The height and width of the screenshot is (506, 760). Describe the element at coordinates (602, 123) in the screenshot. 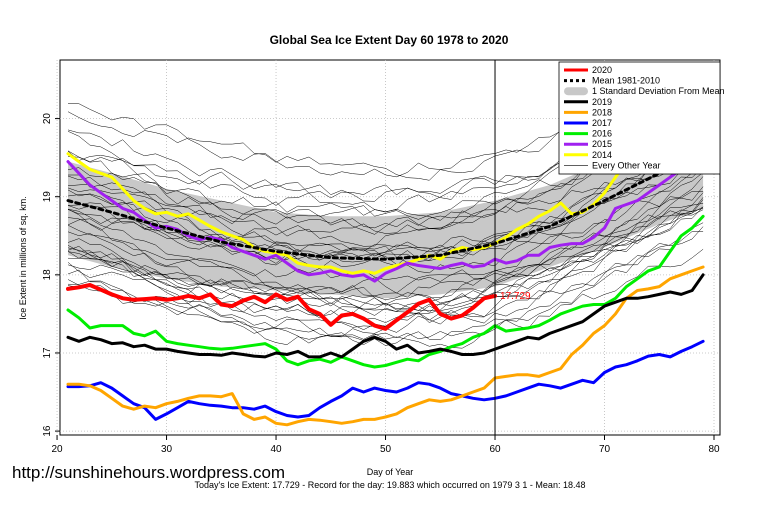

I see `legend-label: 2017` at that location.